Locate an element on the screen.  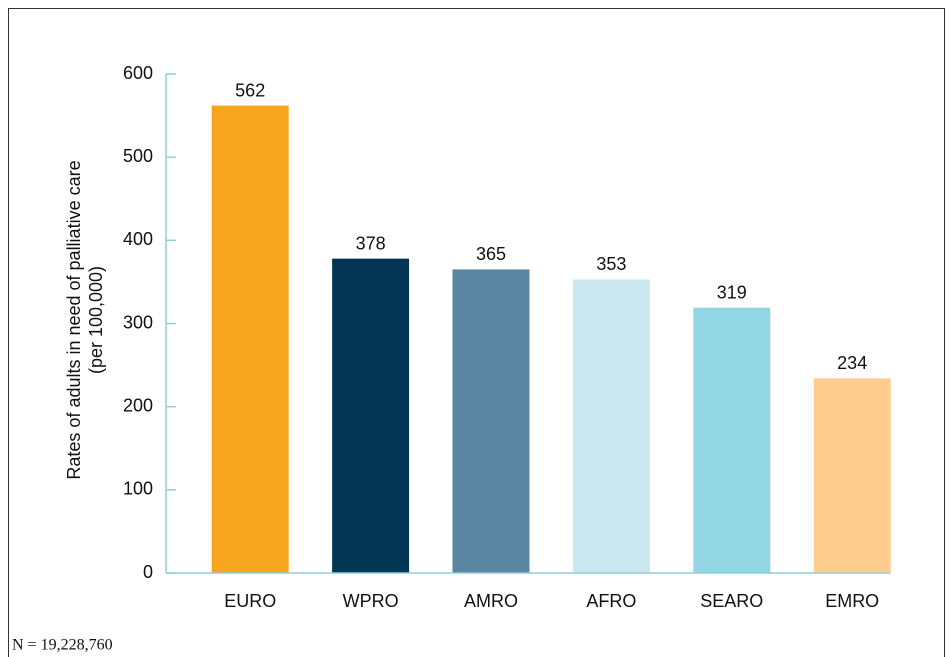
x-tick-label: EURO is located at coordinates (250, 601).